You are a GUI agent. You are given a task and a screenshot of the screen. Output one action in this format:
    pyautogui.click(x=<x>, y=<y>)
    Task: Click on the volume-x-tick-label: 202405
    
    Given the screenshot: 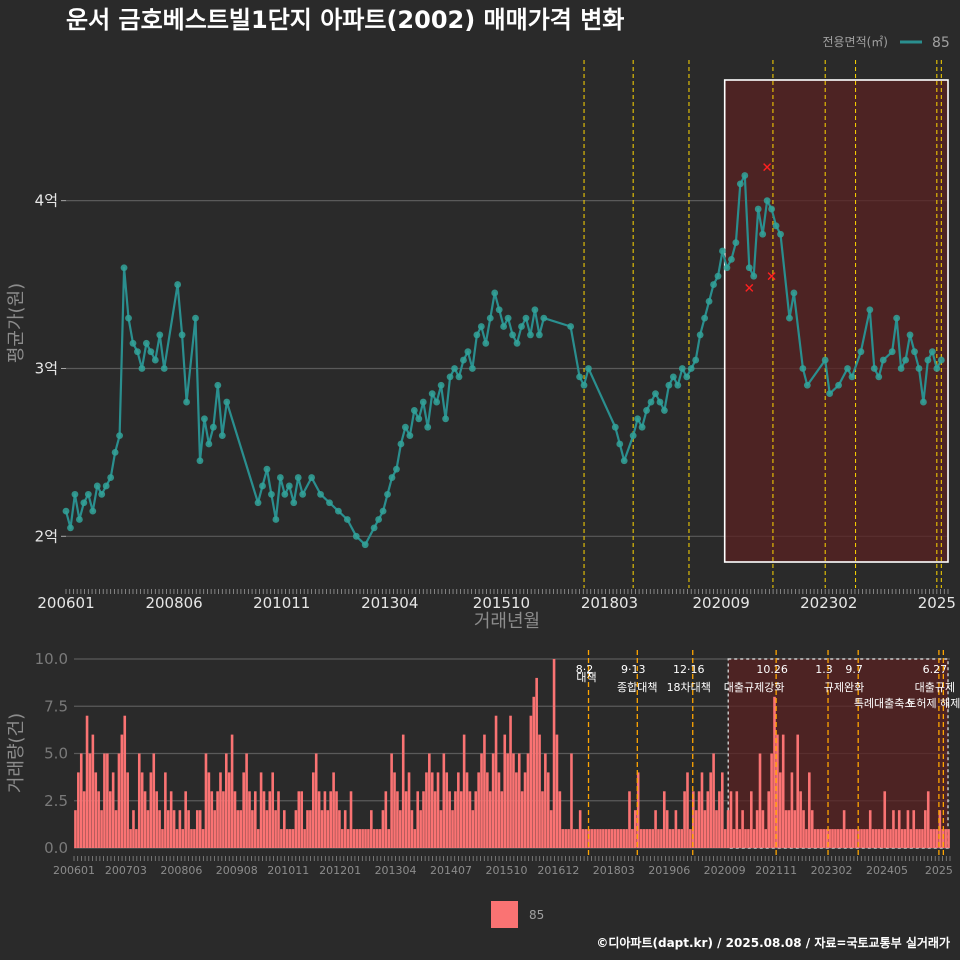 What is the action you would take?
    pyautogui.click(x=887, y=870)
    